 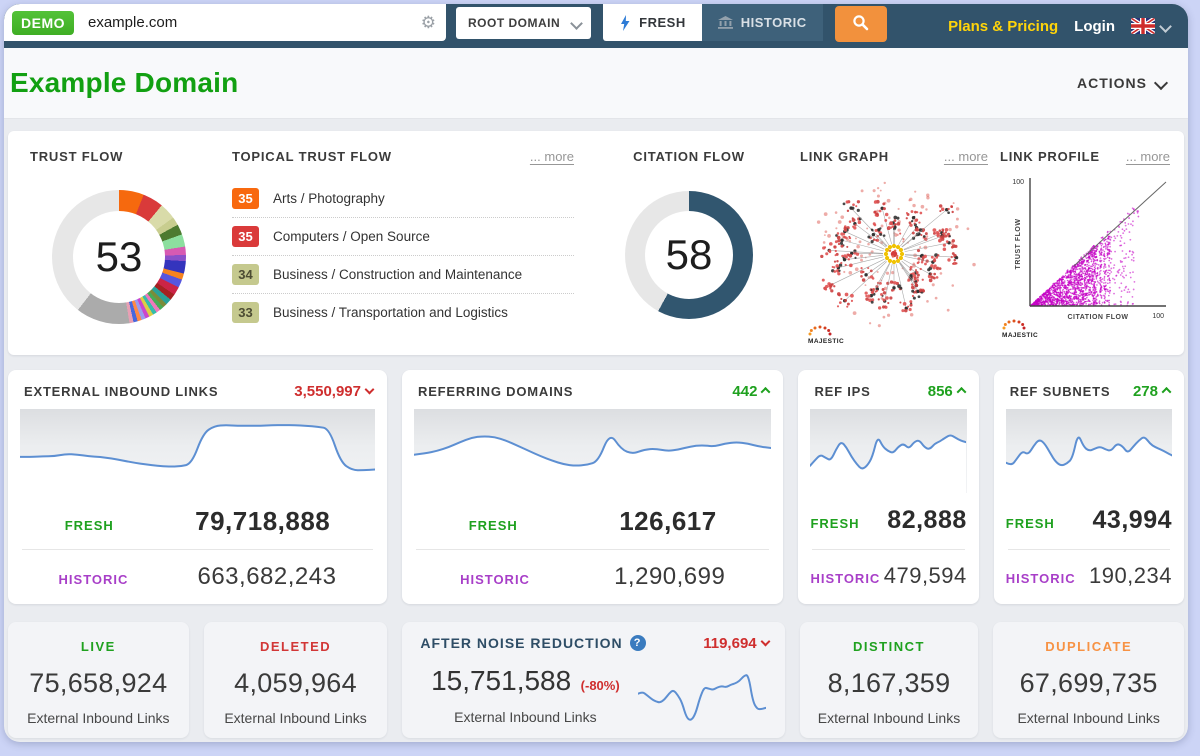 I want to click on topic-label: Arts / Photography, so click(x=329, y=198).